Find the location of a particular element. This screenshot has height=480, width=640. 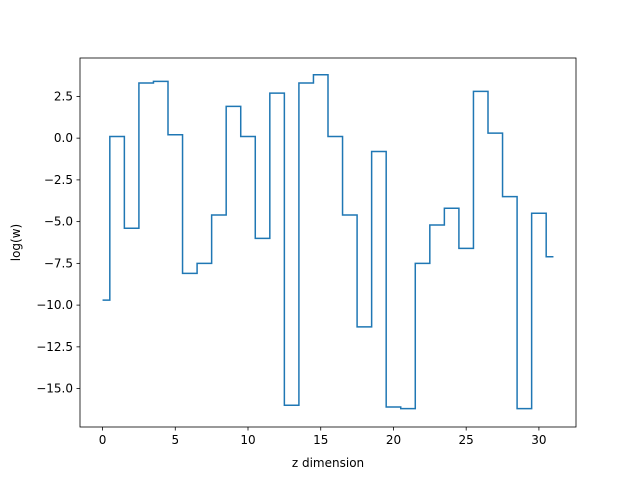

x-tick-label: 30 is located at coordinates (538, 440).